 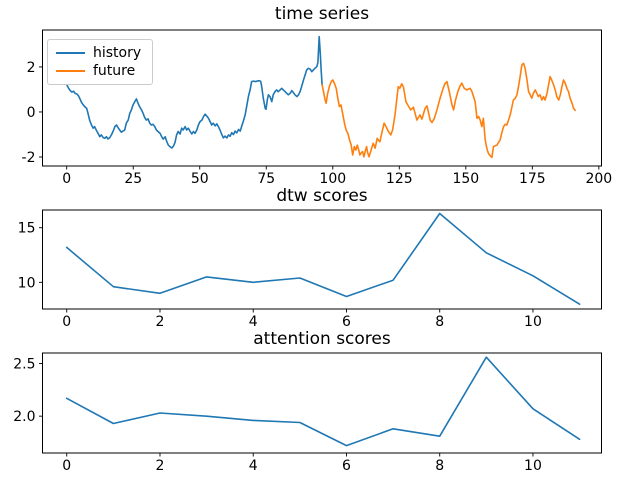 I want to click on svg-text: 75, so click(x=266, y=179).